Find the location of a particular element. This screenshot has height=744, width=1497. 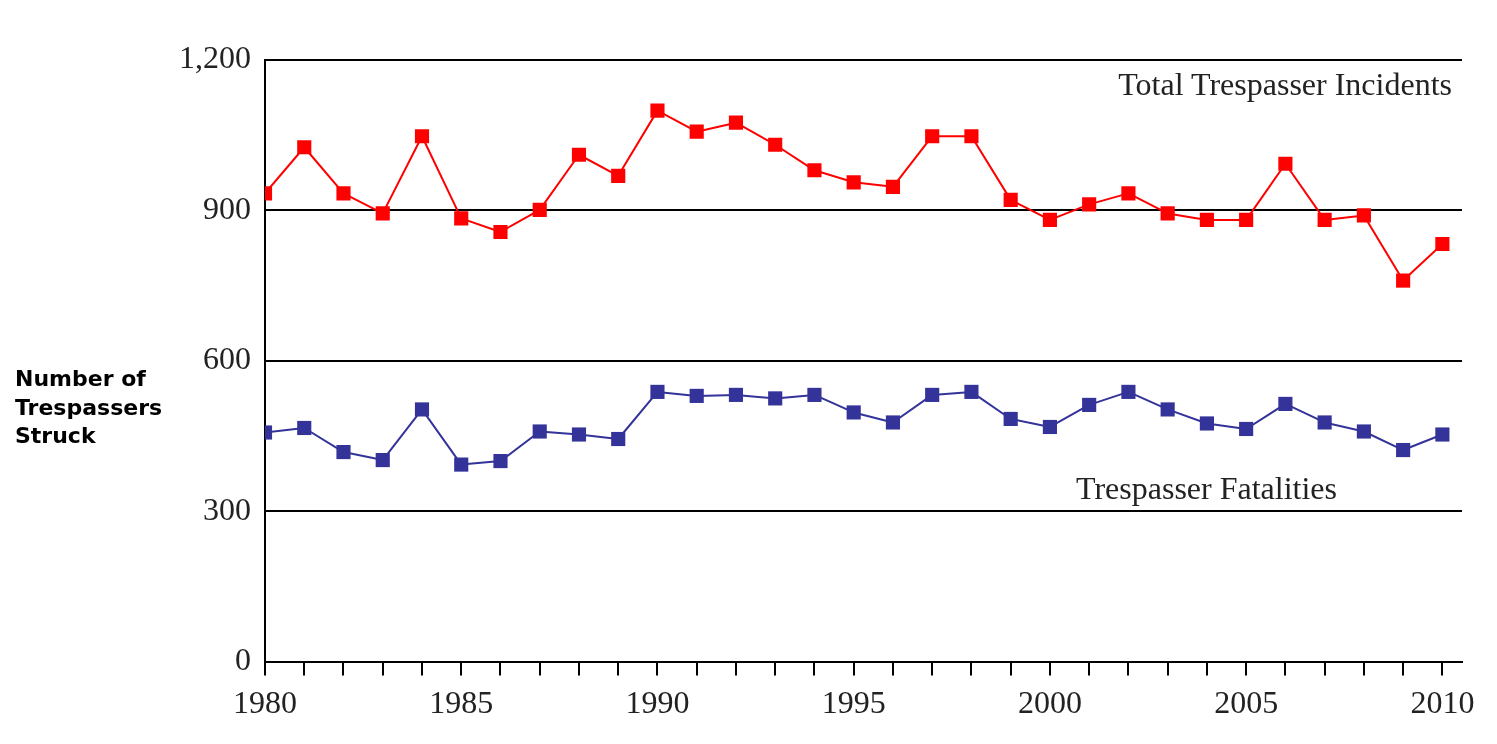

x-tick-label: 1985 is located at coordinates (461, 702).